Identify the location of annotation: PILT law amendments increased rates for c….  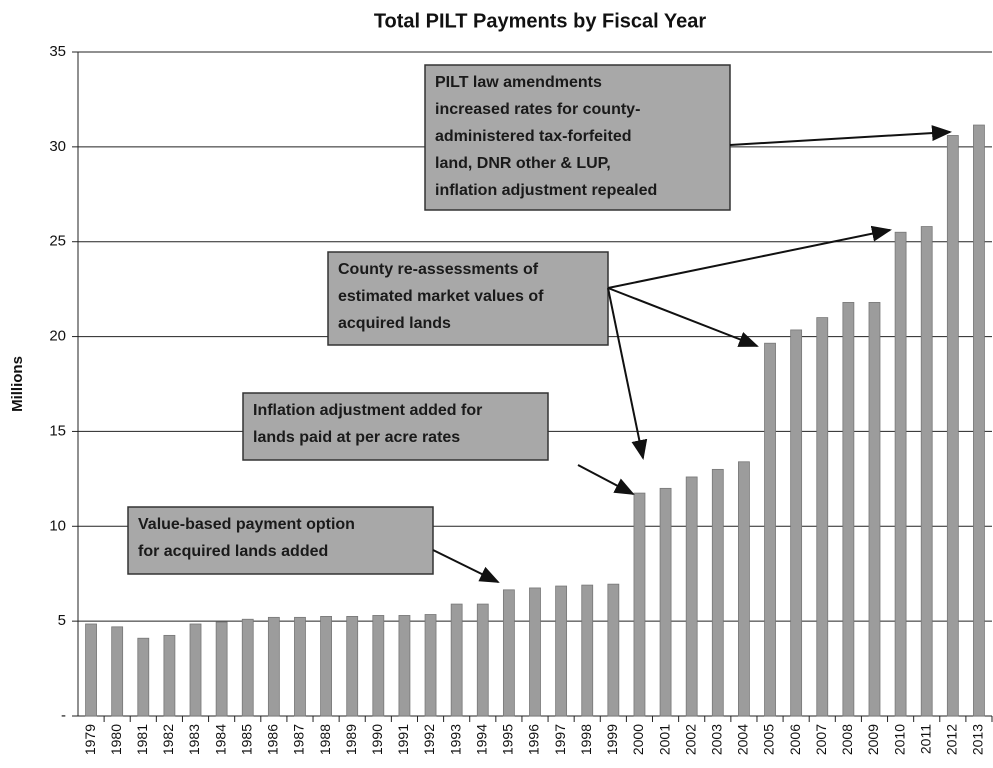
(688, 137).